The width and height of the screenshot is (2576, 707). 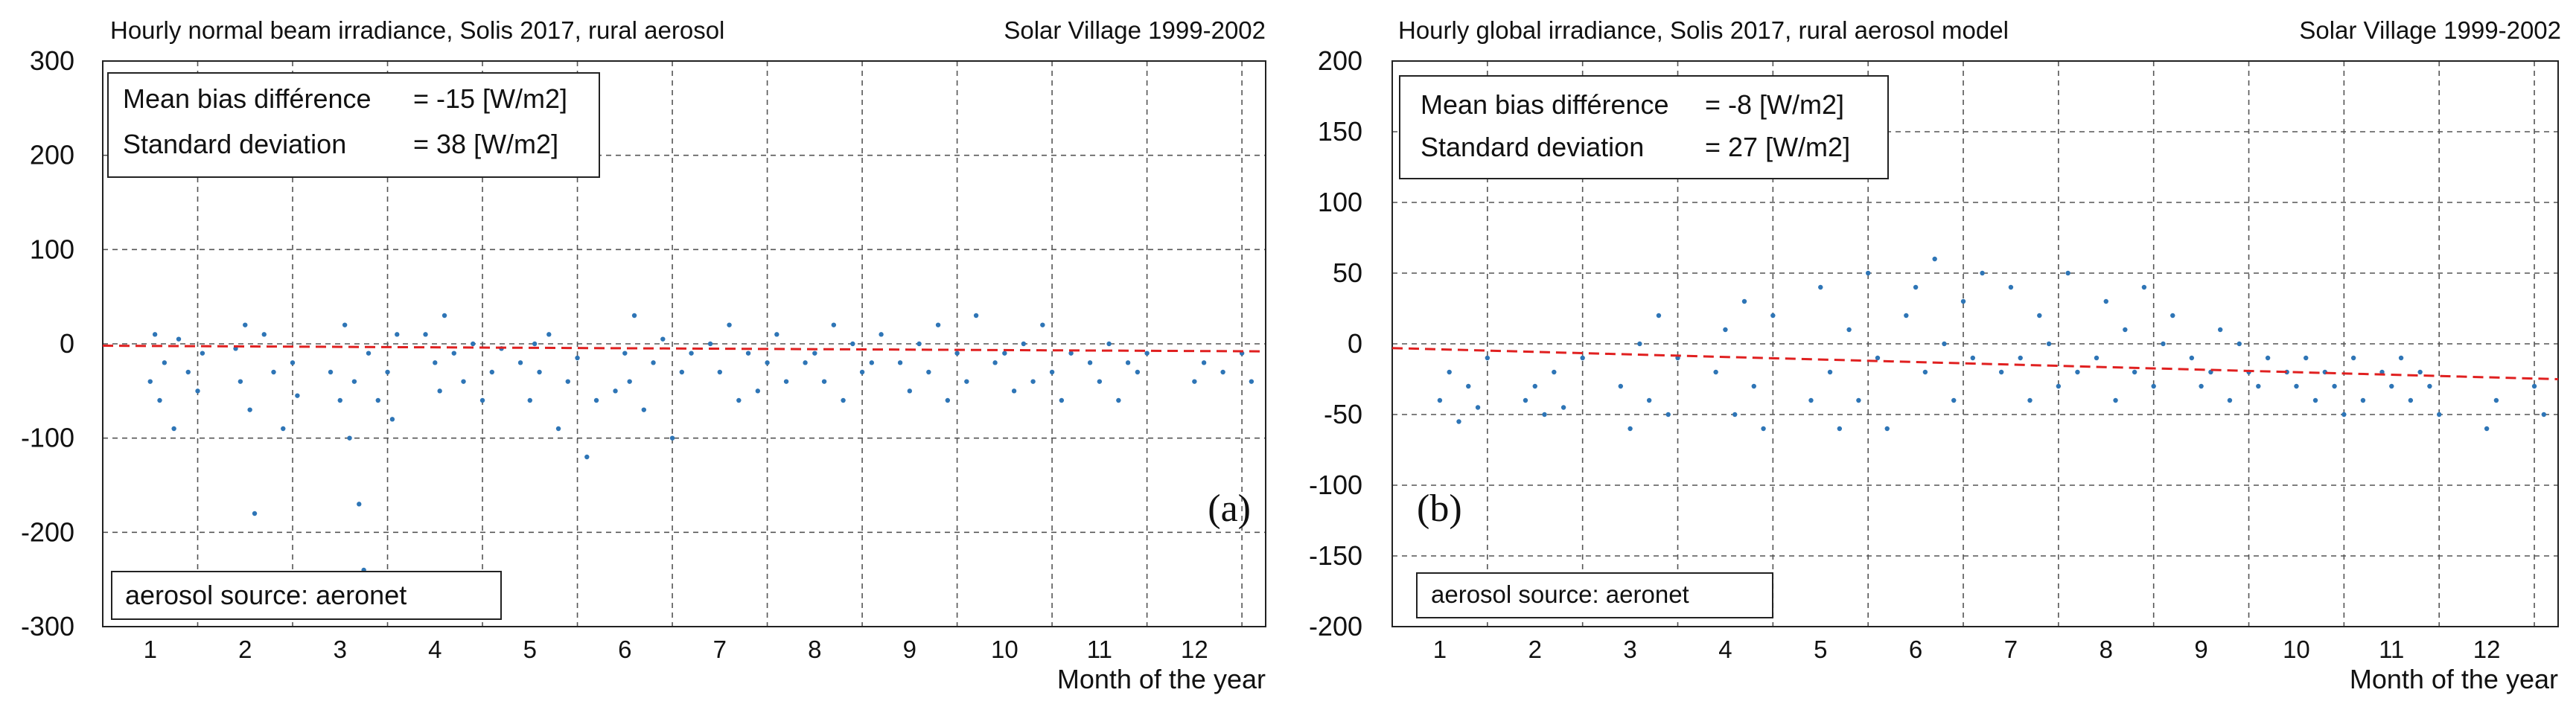 What do you see at coordinates (676, 649) in the screenshot?
I see `panel-a-x-tick-labels: 1 2 3 4 5 6 7 8 9 10 11 12` at bounding box center [676, 649].